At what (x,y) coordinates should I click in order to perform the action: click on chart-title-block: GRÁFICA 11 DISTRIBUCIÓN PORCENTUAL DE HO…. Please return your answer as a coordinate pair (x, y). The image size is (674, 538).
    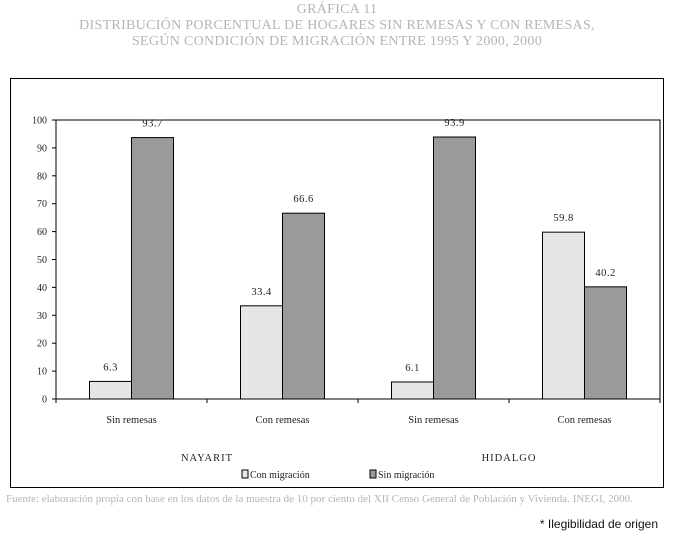
    Looking at the image, I should click on (337, 26).